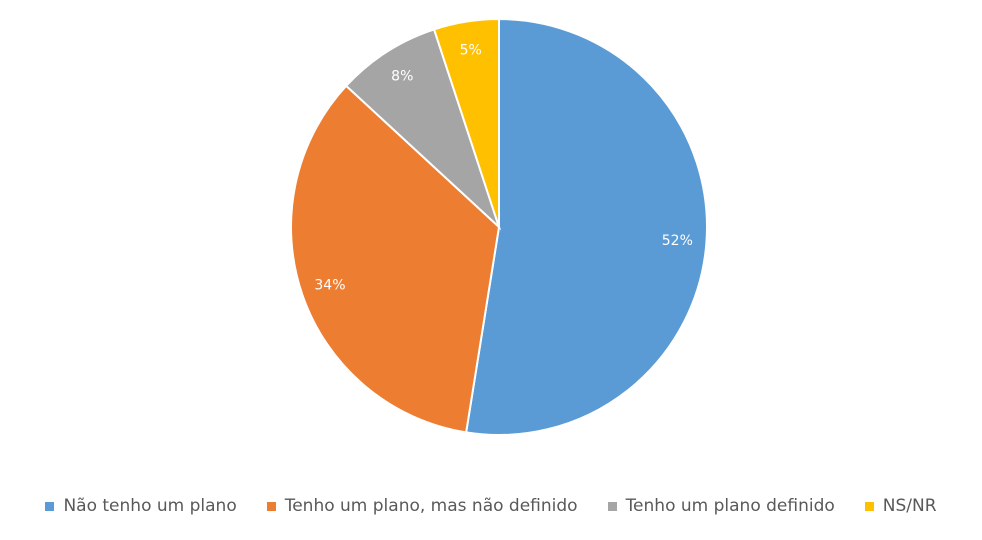  I want to click on legend-label: Tenho um plano definido, so click(730, 506).